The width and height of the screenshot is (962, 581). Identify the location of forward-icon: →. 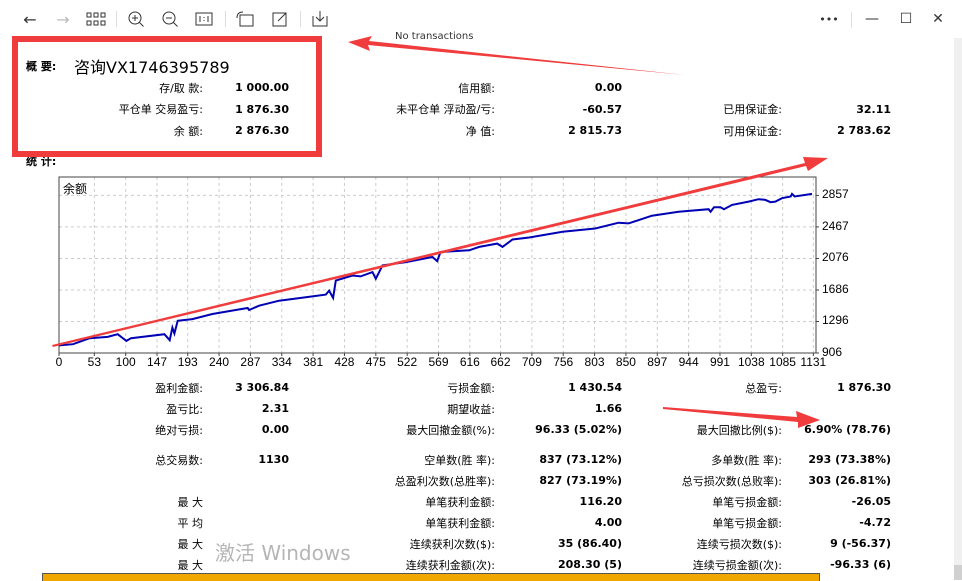
(63, 19).